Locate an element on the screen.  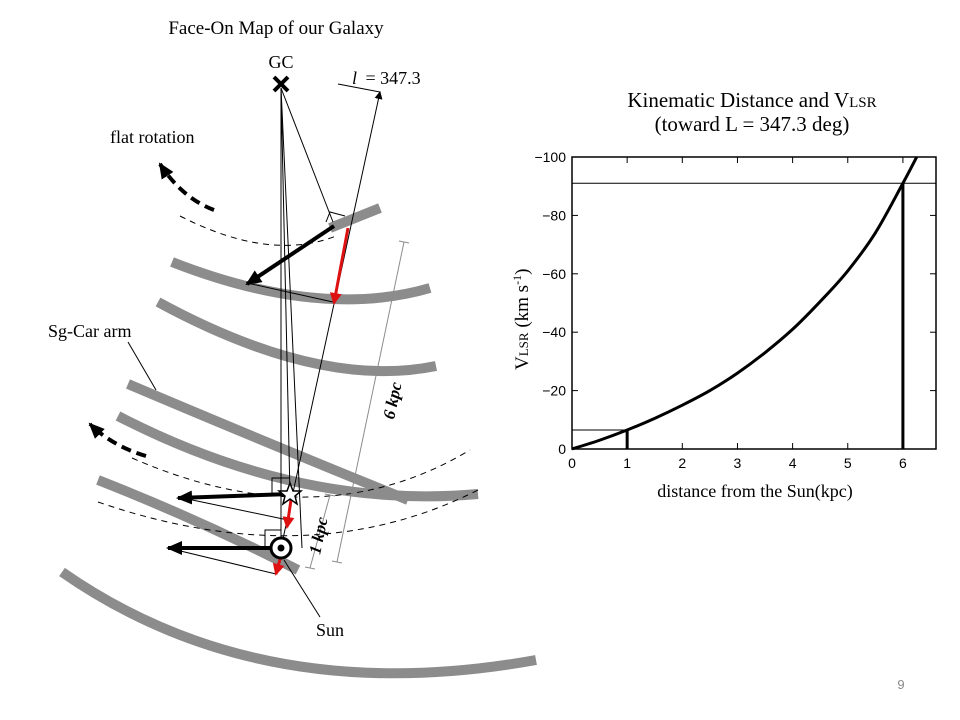
y-axis-label: VLSR (km s-1) is located at coordinates (521, 319).